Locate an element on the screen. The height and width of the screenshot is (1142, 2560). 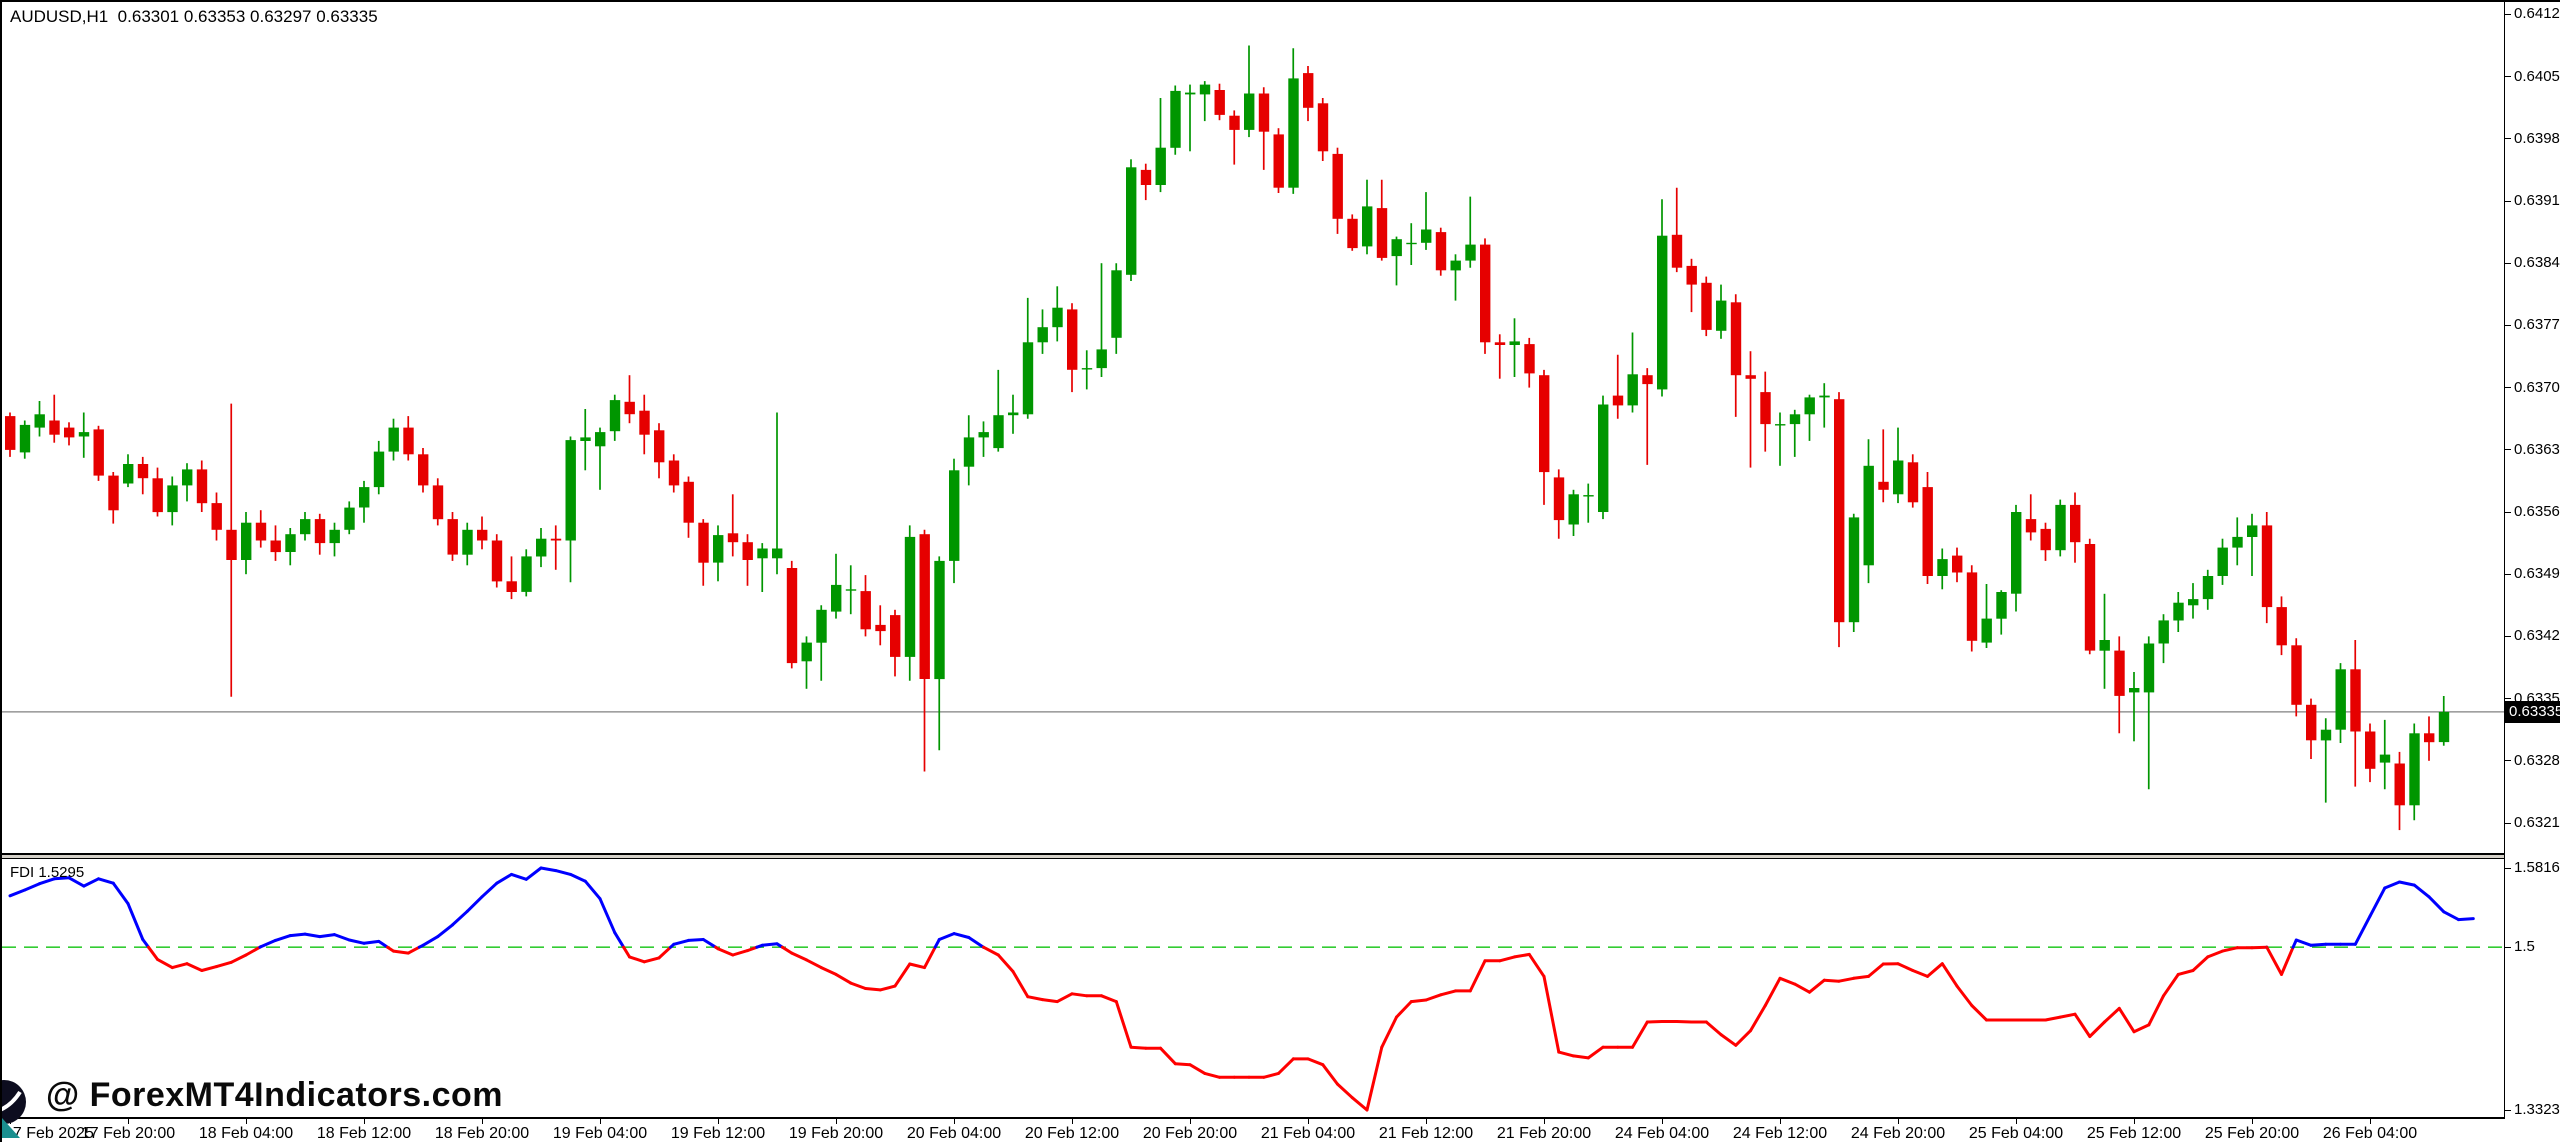
indicator-axis: 1.5816 1.5 1.3323 is located at coordinates (2532, 988).